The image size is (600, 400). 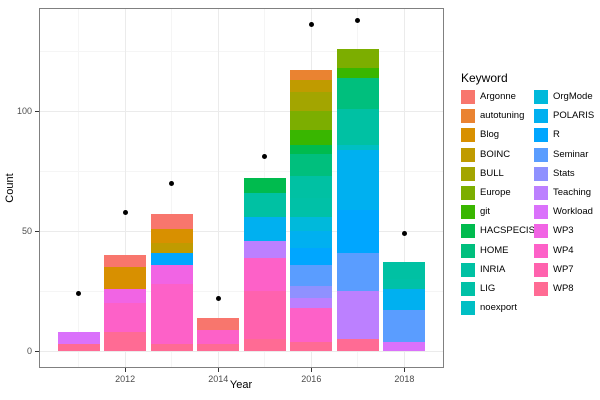 What do you see at coordinates (468, 250) in the screenshot?
I see `legend-swatch-HOME` at bounding box center [468, 250].